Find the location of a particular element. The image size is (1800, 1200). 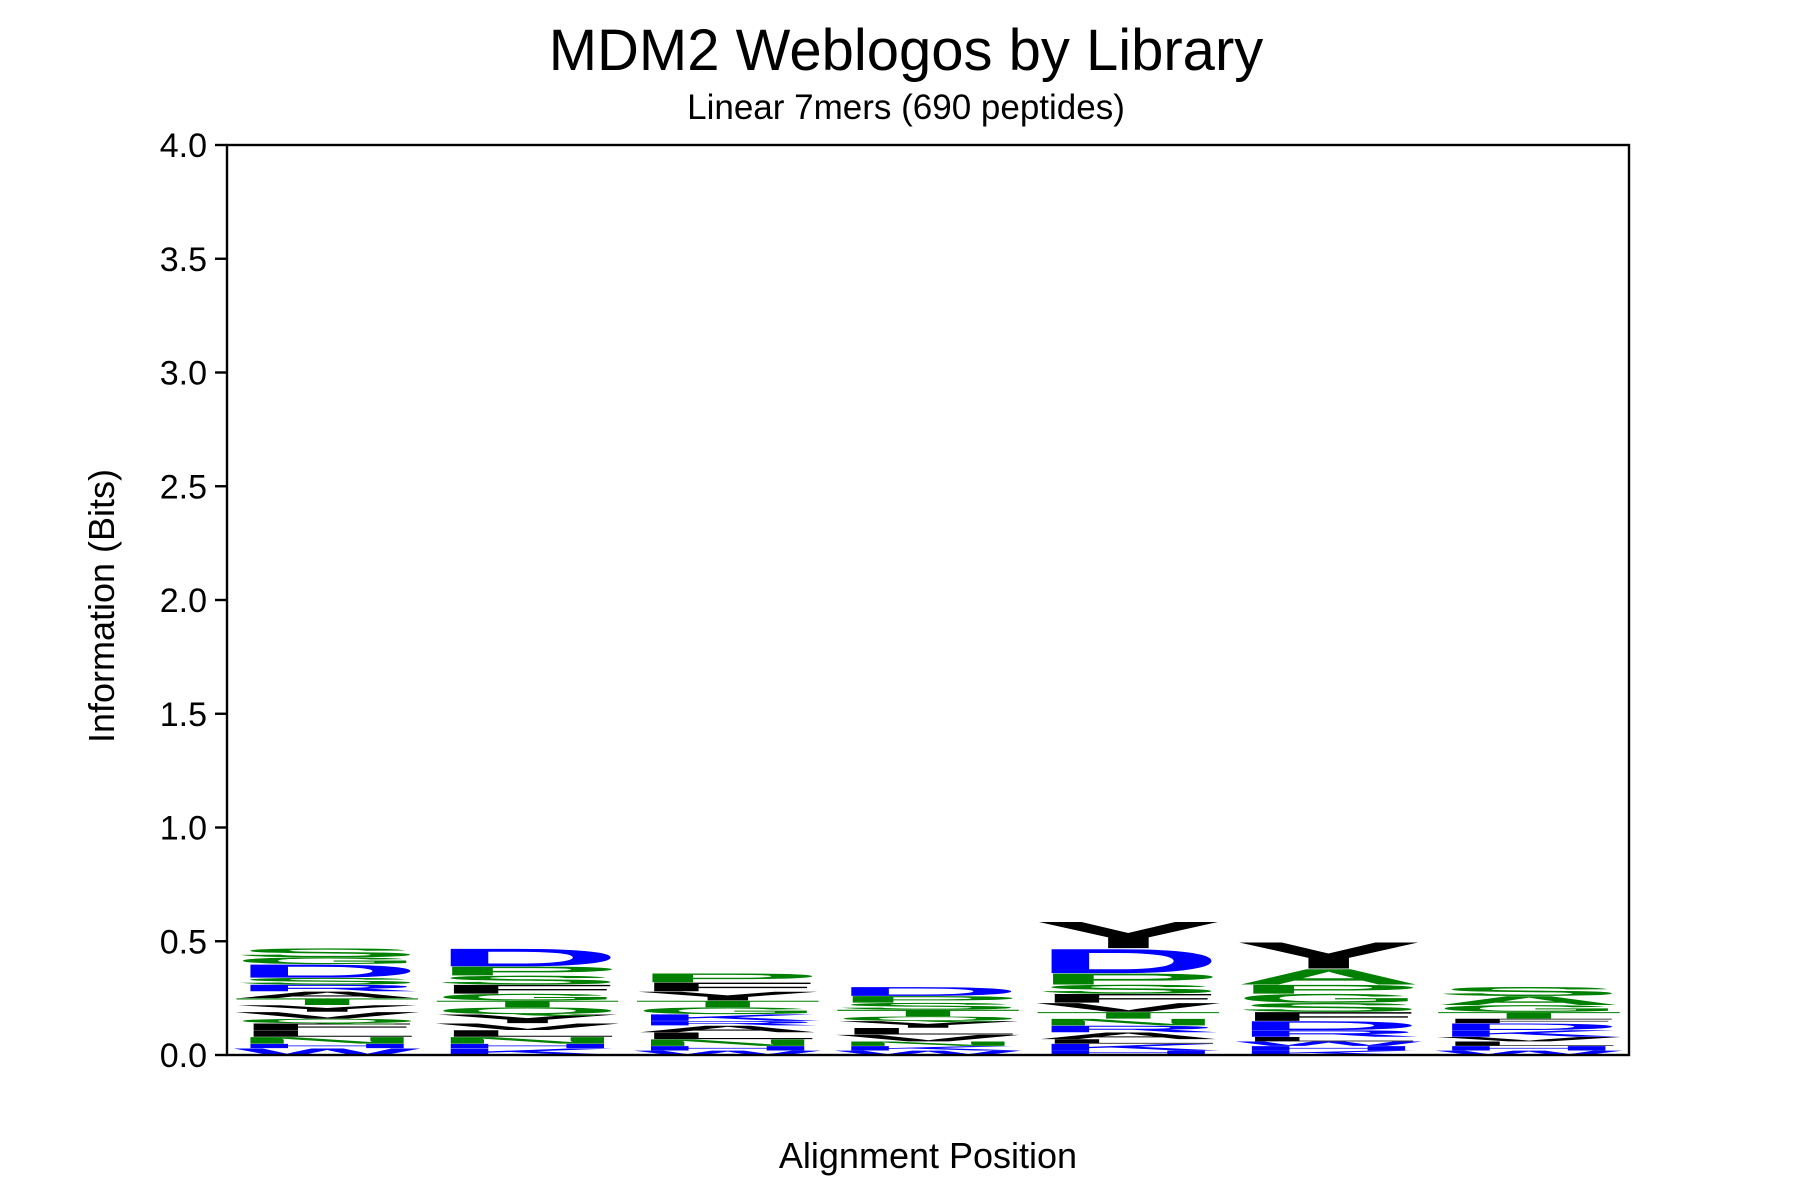

chart-subtitle: Linear 7mers (690 peptides) is located at coordinates (906, 107).